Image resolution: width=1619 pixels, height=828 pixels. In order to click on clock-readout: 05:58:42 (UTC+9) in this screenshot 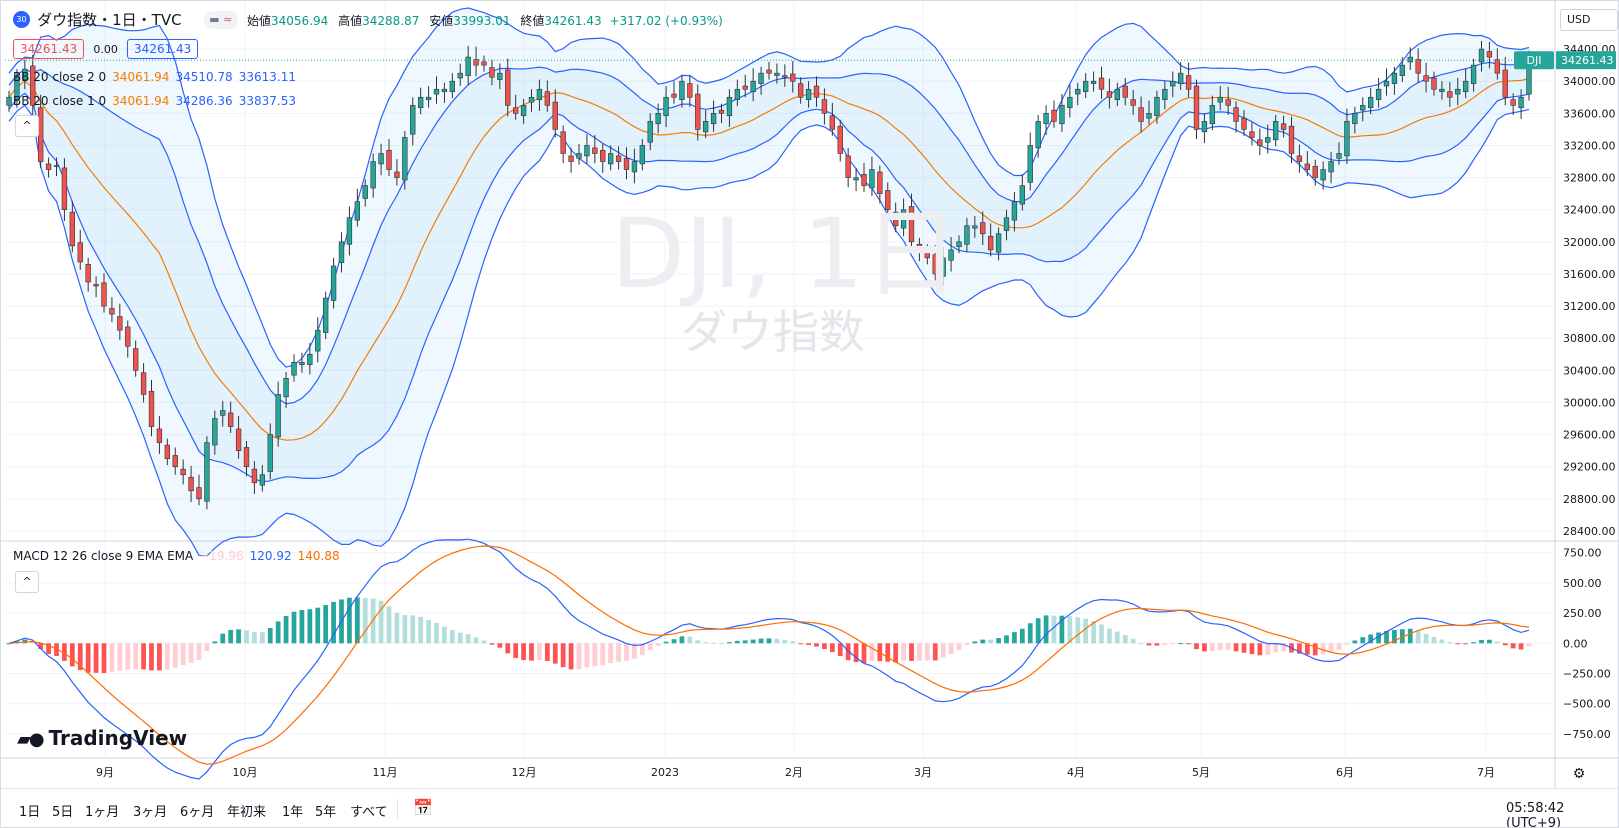, I will do `click(1535, 814)`.